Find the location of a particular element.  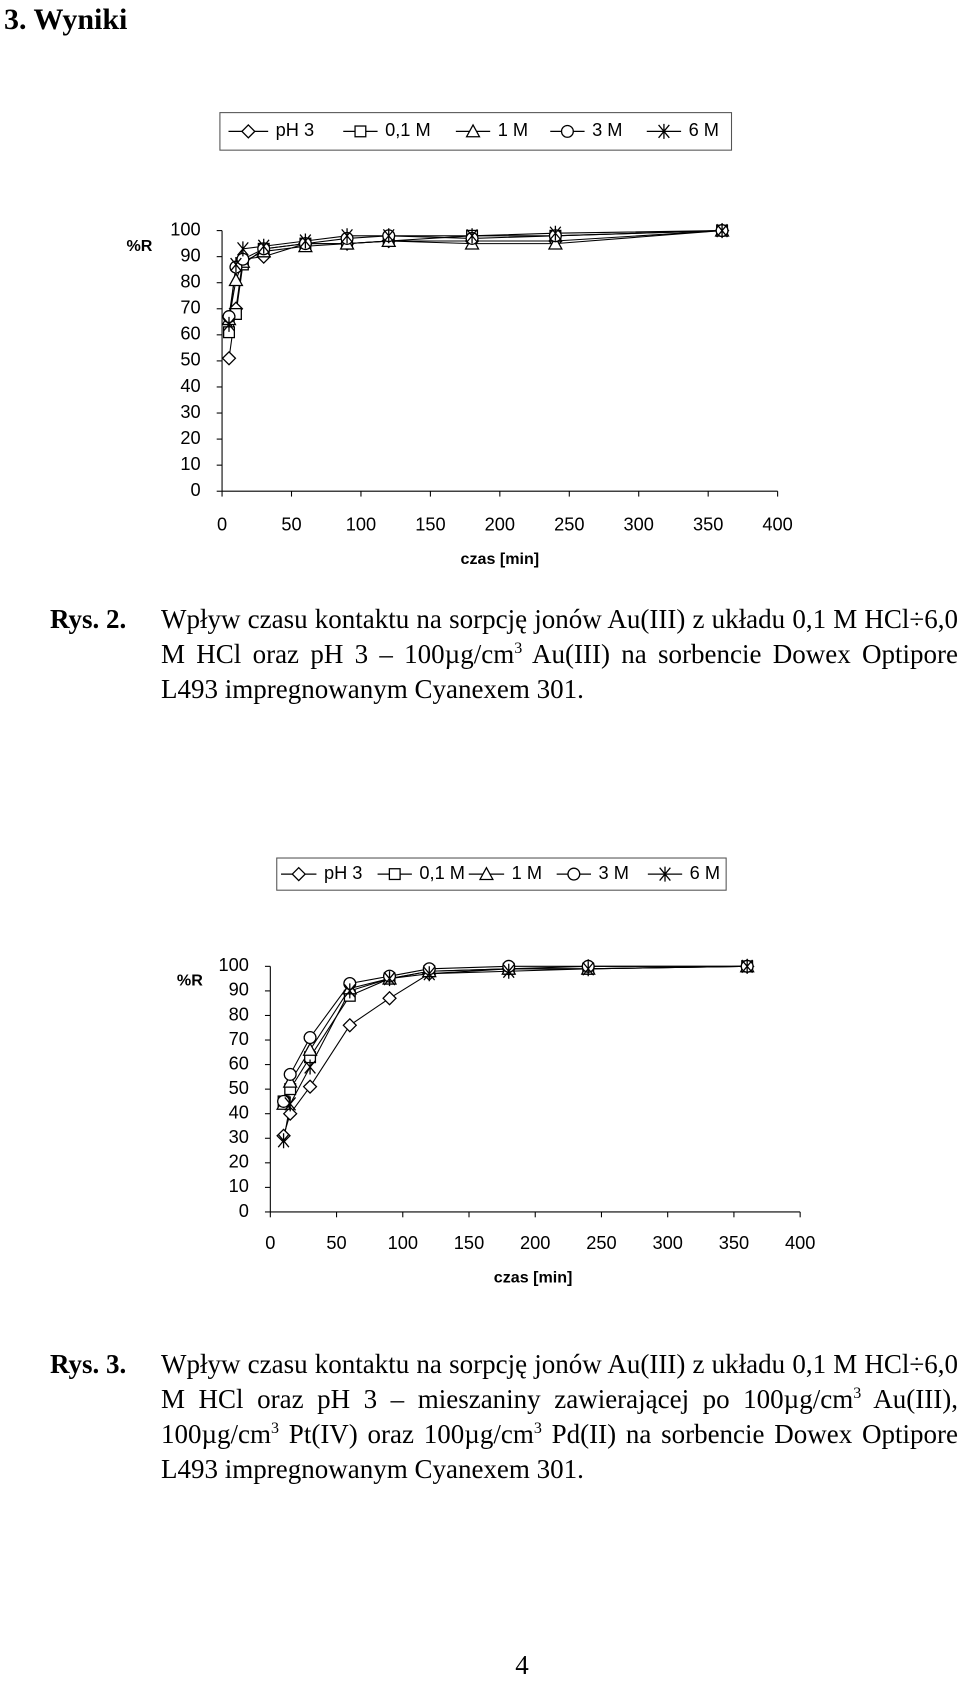

legend-label: 1 M is located at coordinates (513, 129).